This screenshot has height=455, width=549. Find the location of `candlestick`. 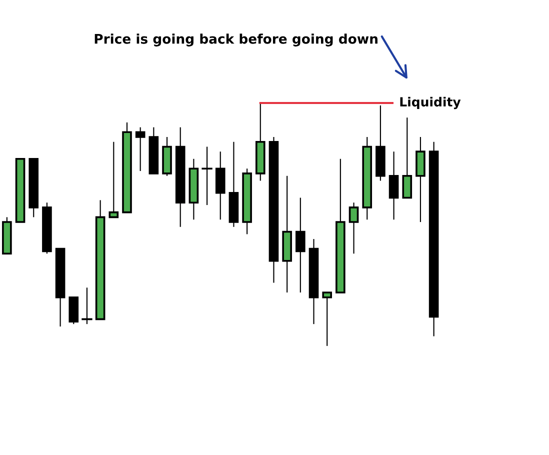

candlestick is located at coordinates (353, 228).